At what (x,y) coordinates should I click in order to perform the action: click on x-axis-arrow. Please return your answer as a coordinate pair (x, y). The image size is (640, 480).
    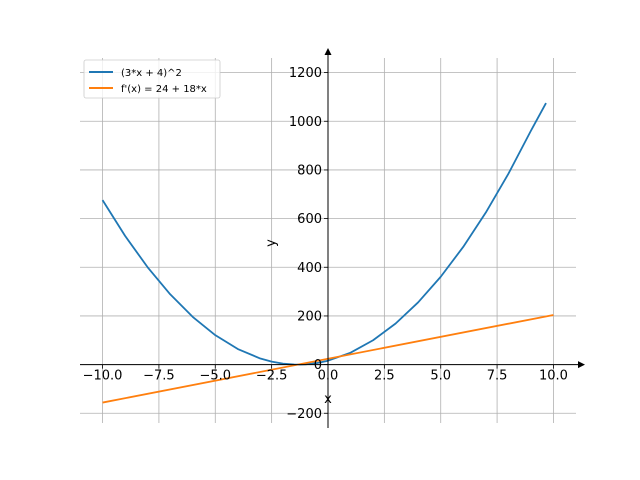
    Looking at the image, I should click on (581, 365).